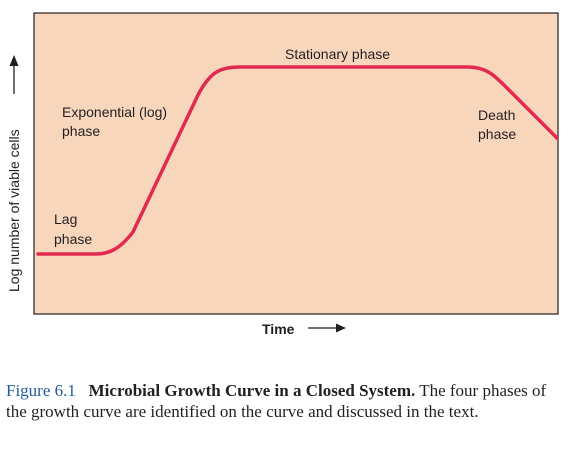 This screenshot has height=456, width=572. Describe the element at coordinates (114, 112) in the screenshot. I see `exponential-phase-label-line1: Exponential (log)` at that location.